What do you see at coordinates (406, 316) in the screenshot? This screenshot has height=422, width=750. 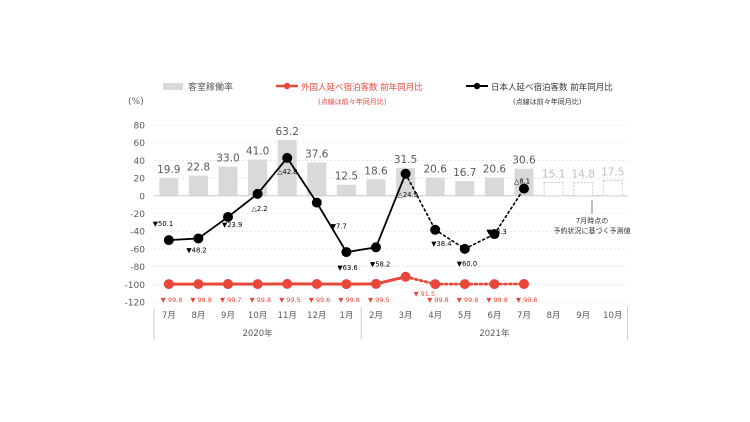 I see `x-tick-label: 3月` at bounding box center [406, 316].